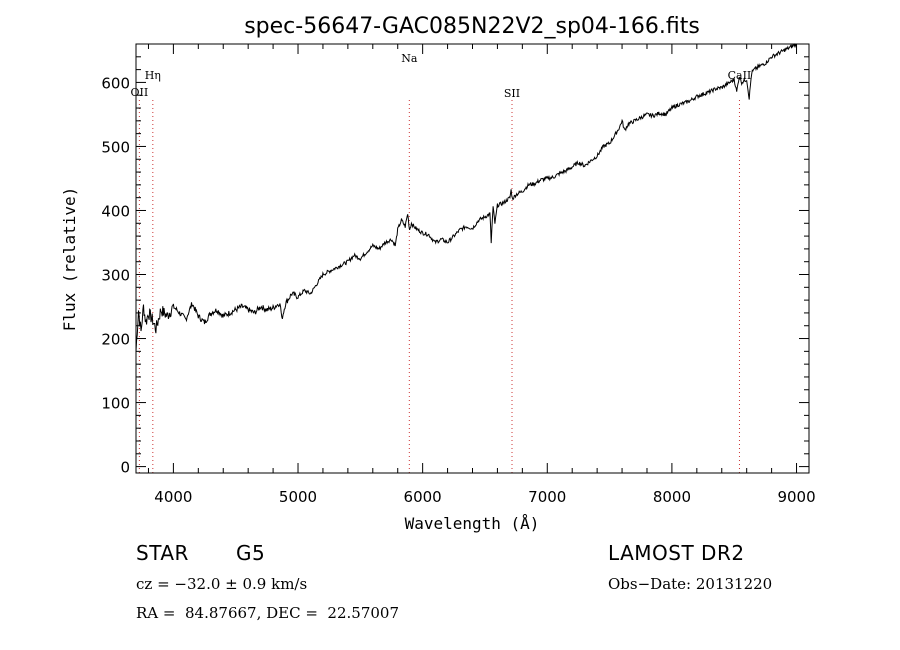  I want to click on y-tick-label: 500, so click(115, 147).